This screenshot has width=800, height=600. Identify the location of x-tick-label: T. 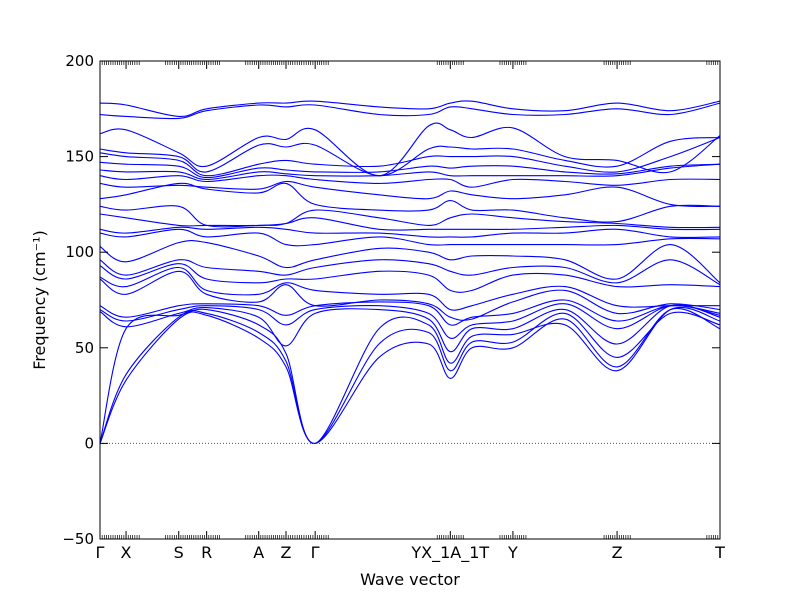
(719, 552).